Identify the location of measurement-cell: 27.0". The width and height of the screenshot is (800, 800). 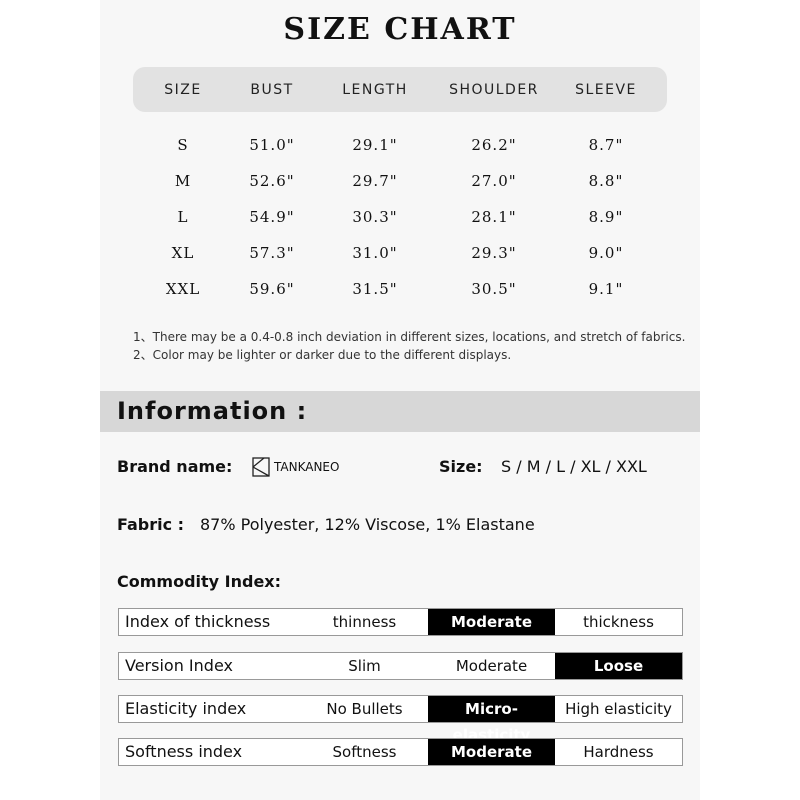
(494, 181).